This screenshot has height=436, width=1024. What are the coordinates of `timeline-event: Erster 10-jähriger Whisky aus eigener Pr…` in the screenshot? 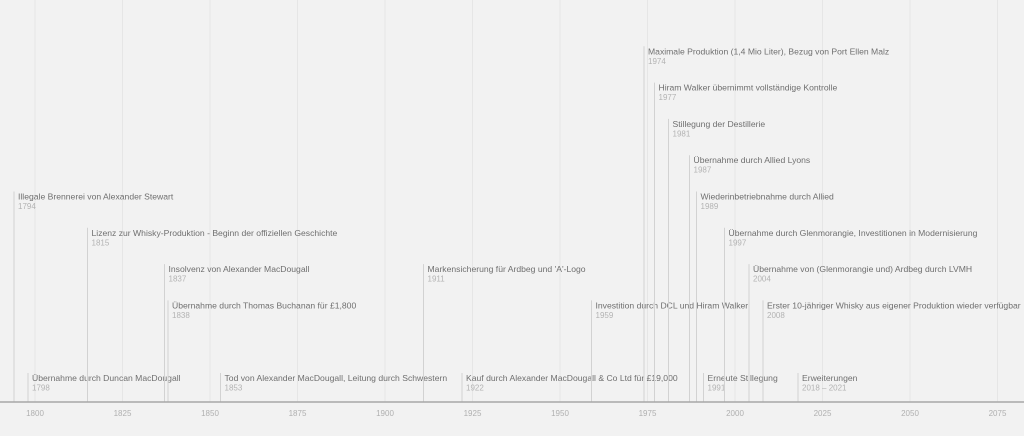 It's located at (891, 351).